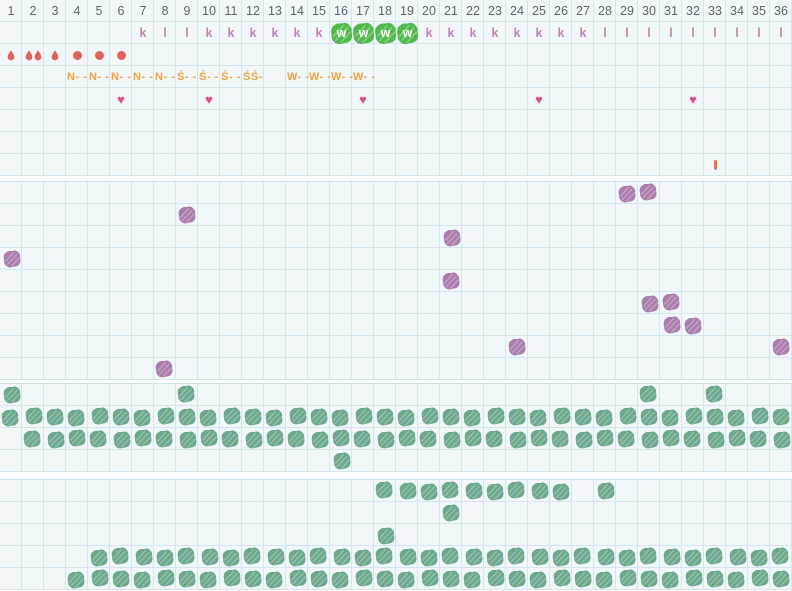  What do you see at coordinates (429, 11) in the screenshot?
I see `day-number: 20` at bounding box center [429, 11].